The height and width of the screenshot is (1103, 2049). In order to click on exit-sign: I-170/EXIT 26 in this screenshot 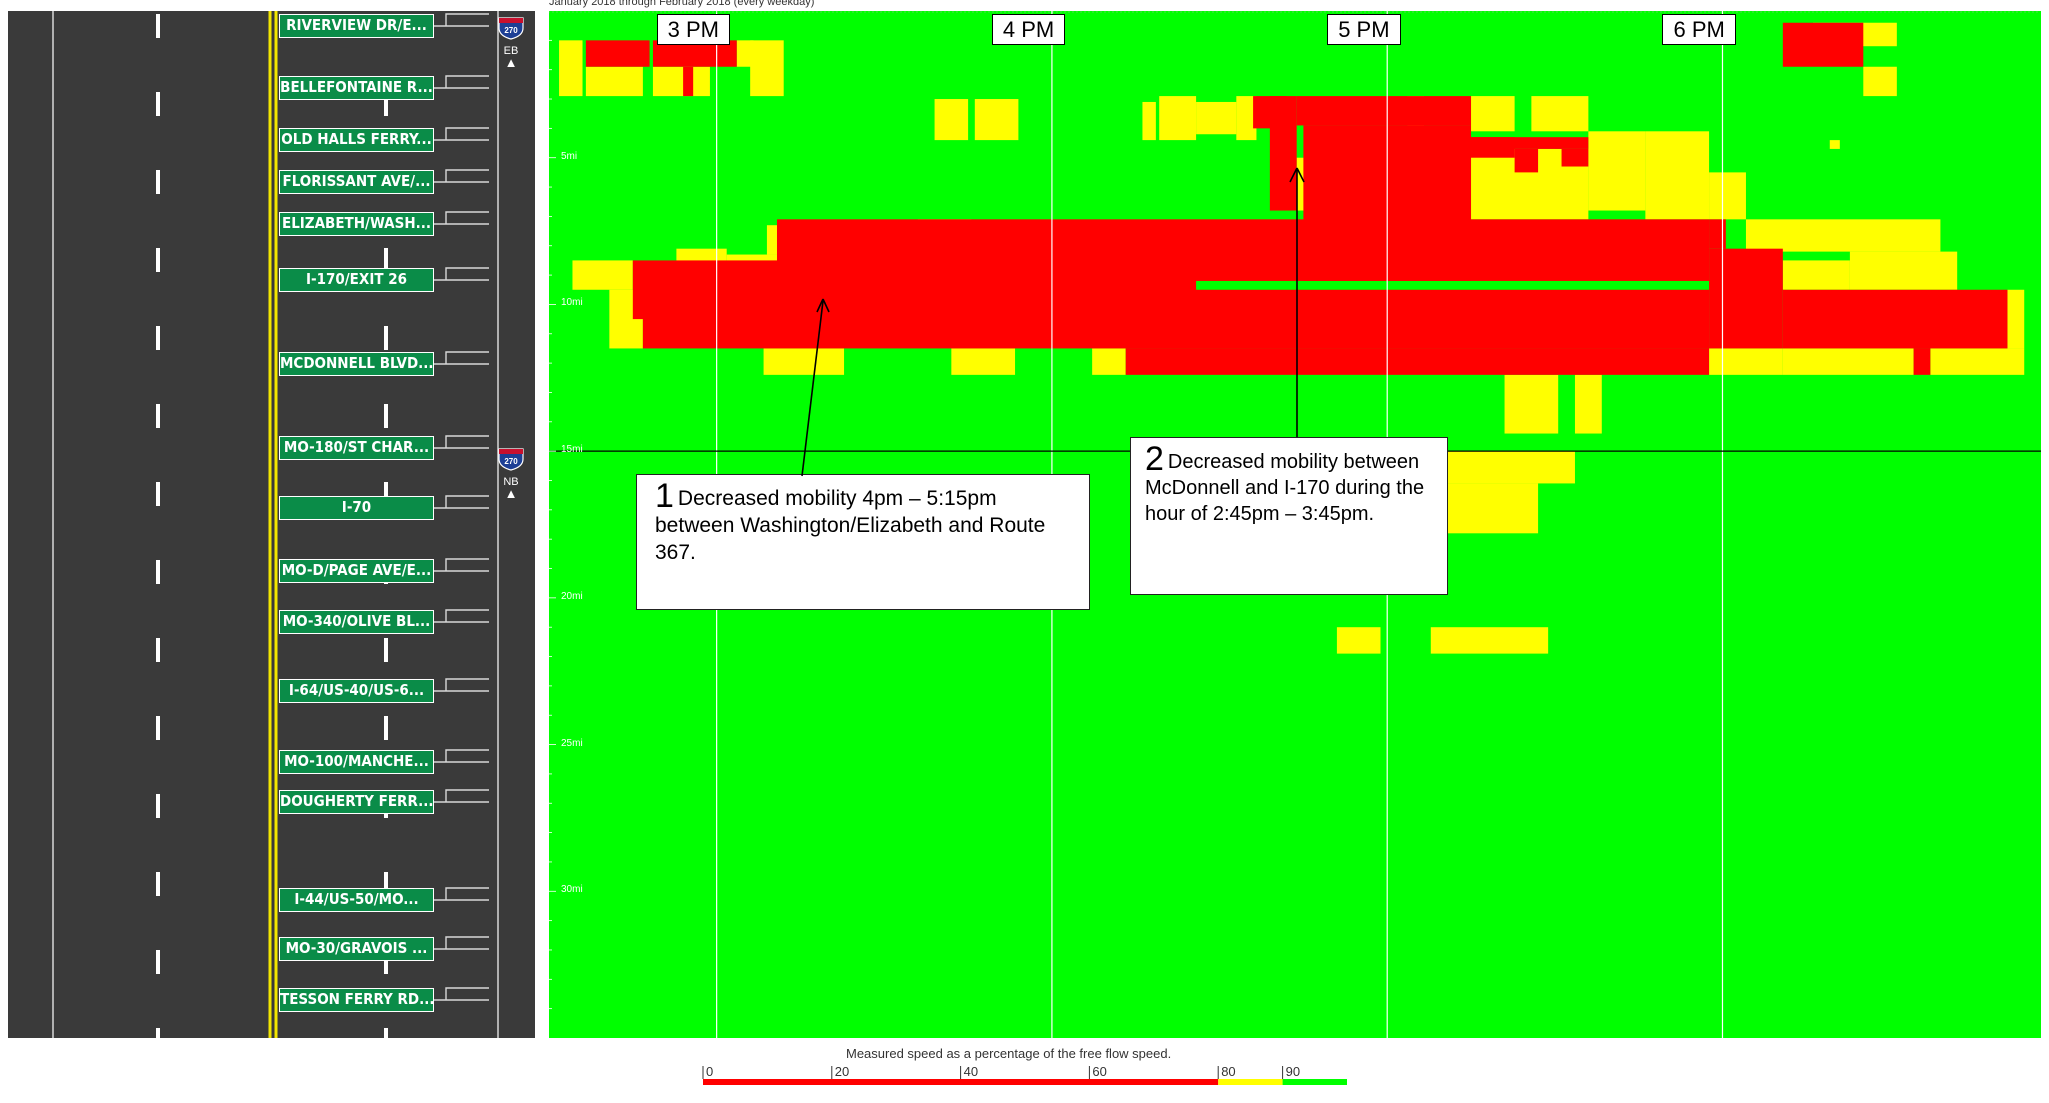, I will do `click(356, 280)`.